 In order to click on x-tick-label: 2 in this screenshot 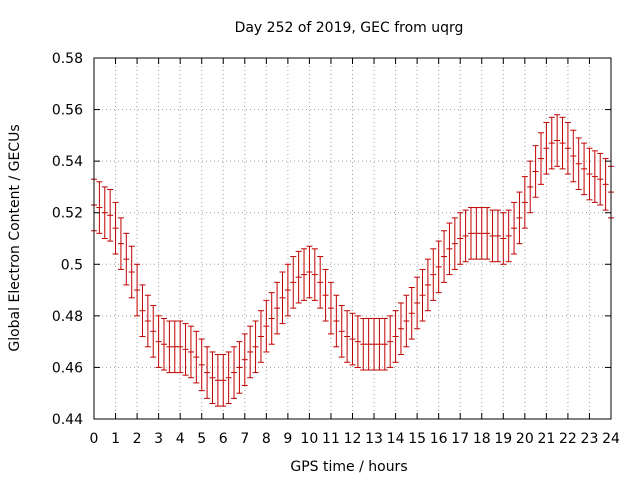, I will do `click(137, 439)`.